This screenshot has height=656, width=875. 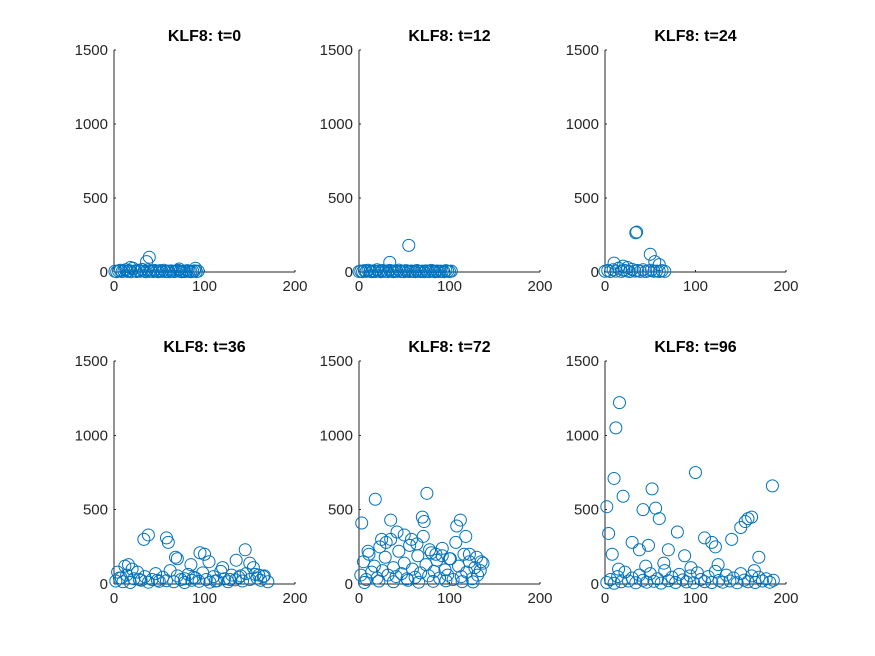 What do you see at coordinates (449, 347) in the screenshot?
I see `subplot-title: KLF8: t=72` at bounding box center [449, 347].